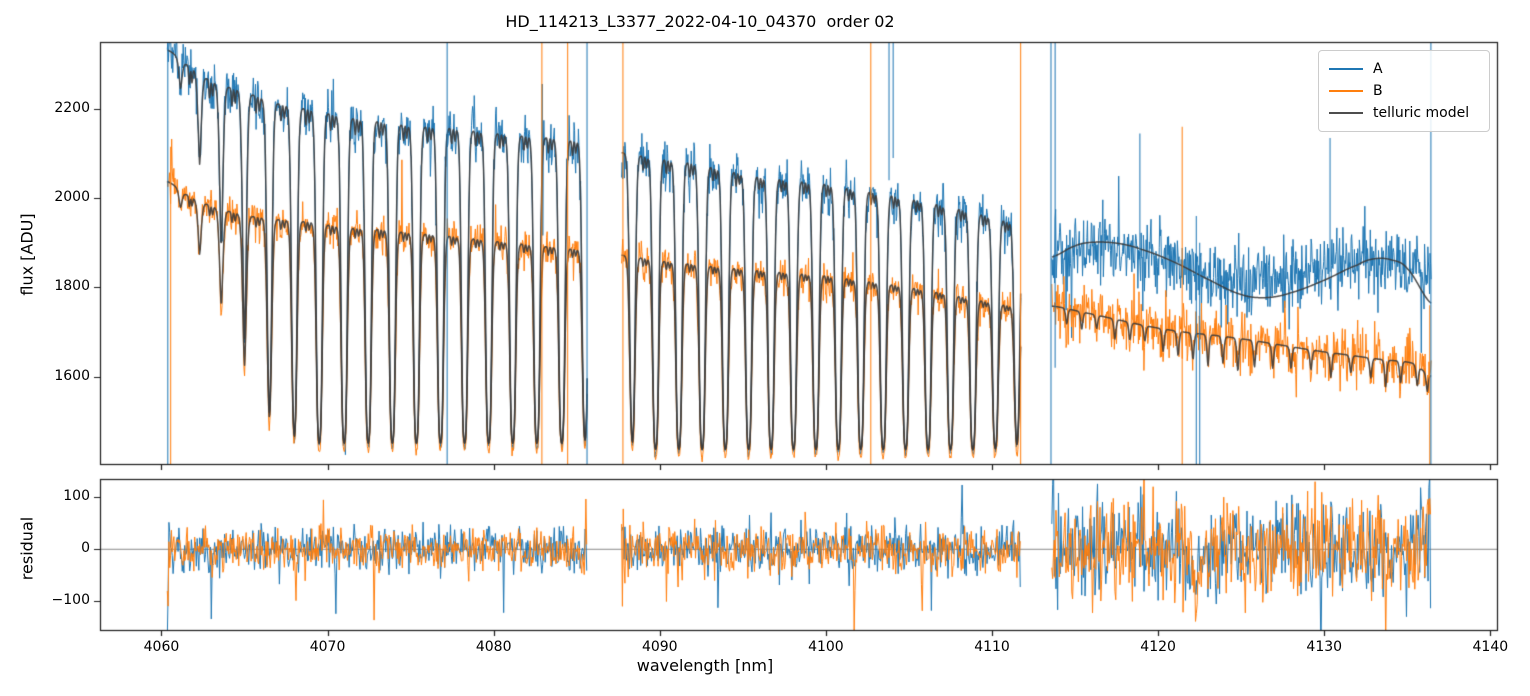 Image resolution: width=1530 pixels, height=696 pixels. Describe the element at coordinates (1346, 113) in the screenshot. I see `telluric-model-line-swatch` at that location.